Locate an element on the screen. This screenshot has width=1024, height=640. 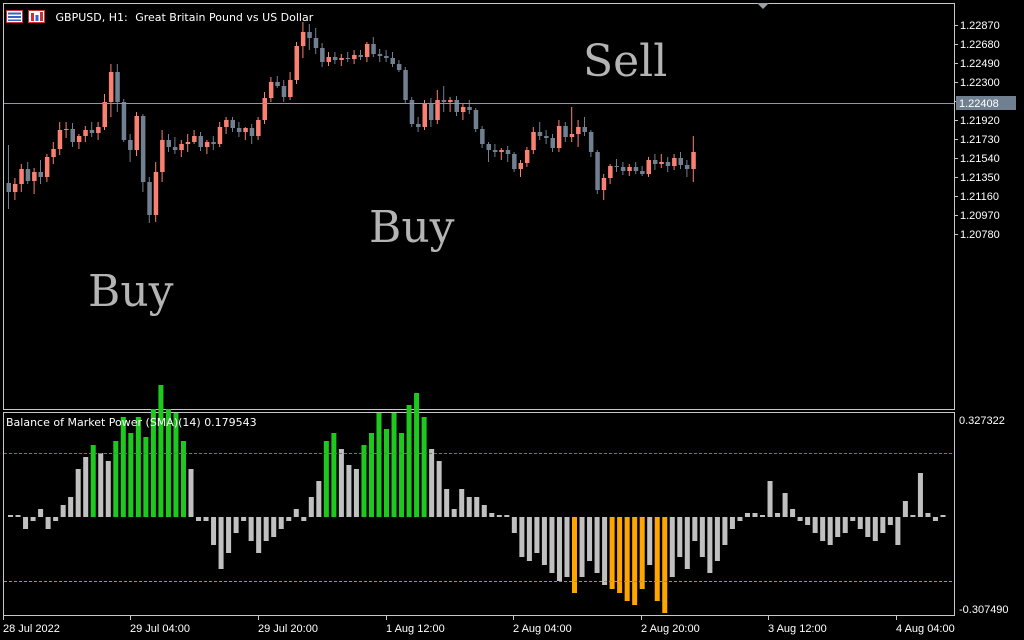
time-tick-label: 4 Aug 04:00 is located at coordinates (925, 629).